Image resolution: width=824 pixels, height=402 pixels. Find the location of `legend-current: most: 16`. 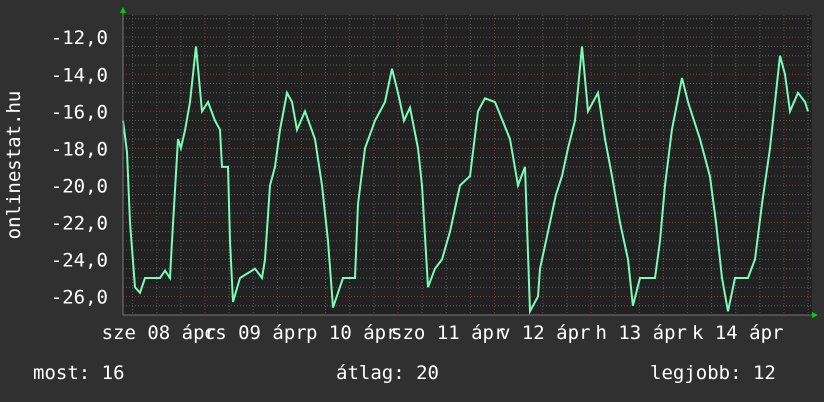

legend-current: most: 16 is located at coordinates (79, 373).